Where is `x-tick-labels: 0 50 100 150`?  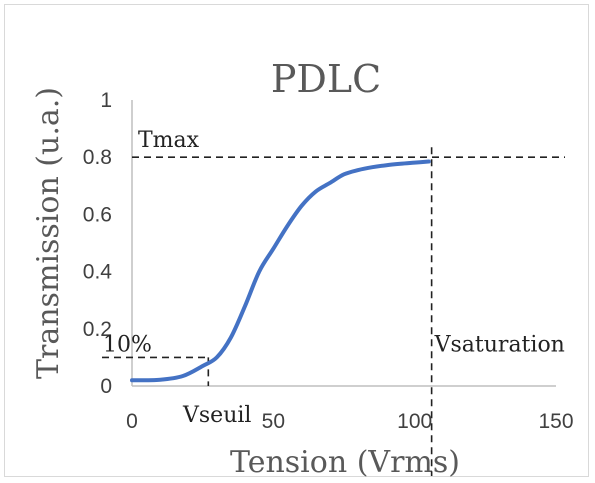 x-tick-labels: 0 50 100 150 is located at coordinates (349, 421).